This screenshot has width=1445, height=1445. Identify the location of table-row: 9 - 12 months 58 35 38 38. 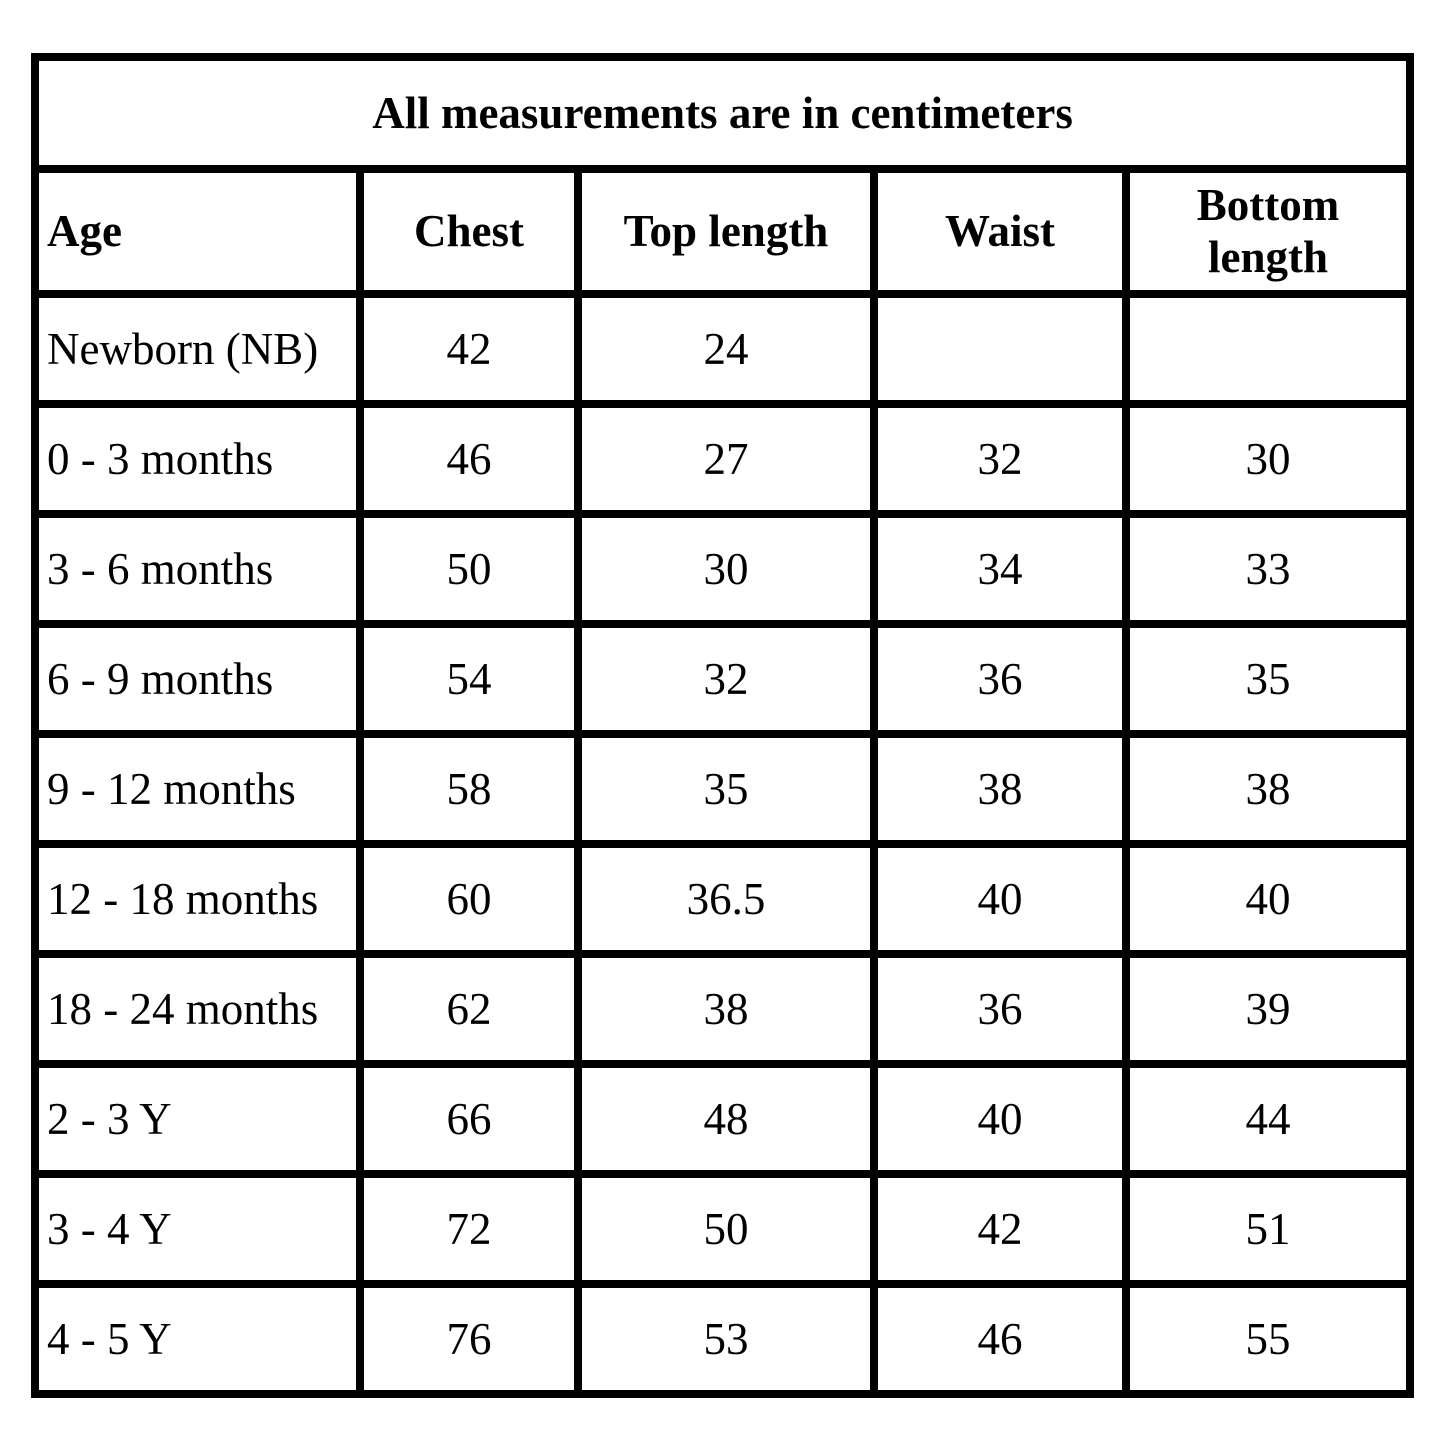
(723, 789).